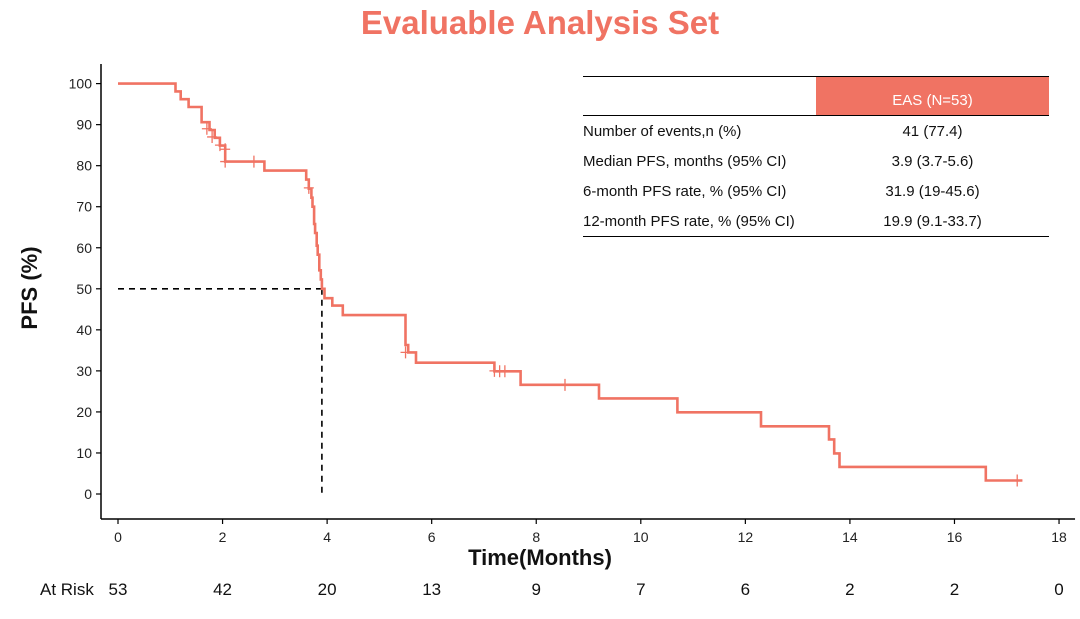 The width and height of the screenshot is (1080, 619). Describe the element at coordinates (816, 131) in the screenshot. I see `table-row: Number of events,n (%) 41 (77.4)` at that location.